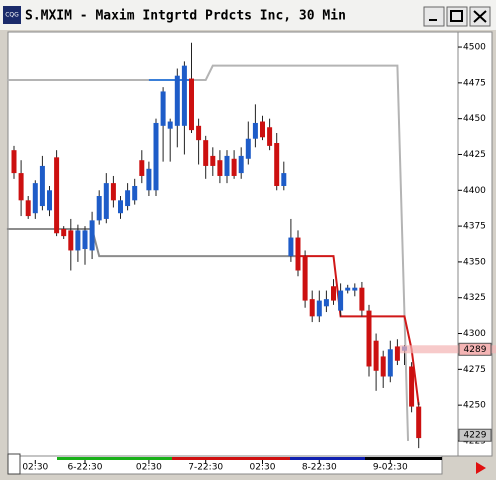 The image size is (496, 480). I want to click on app-icon, so click(12, 15).